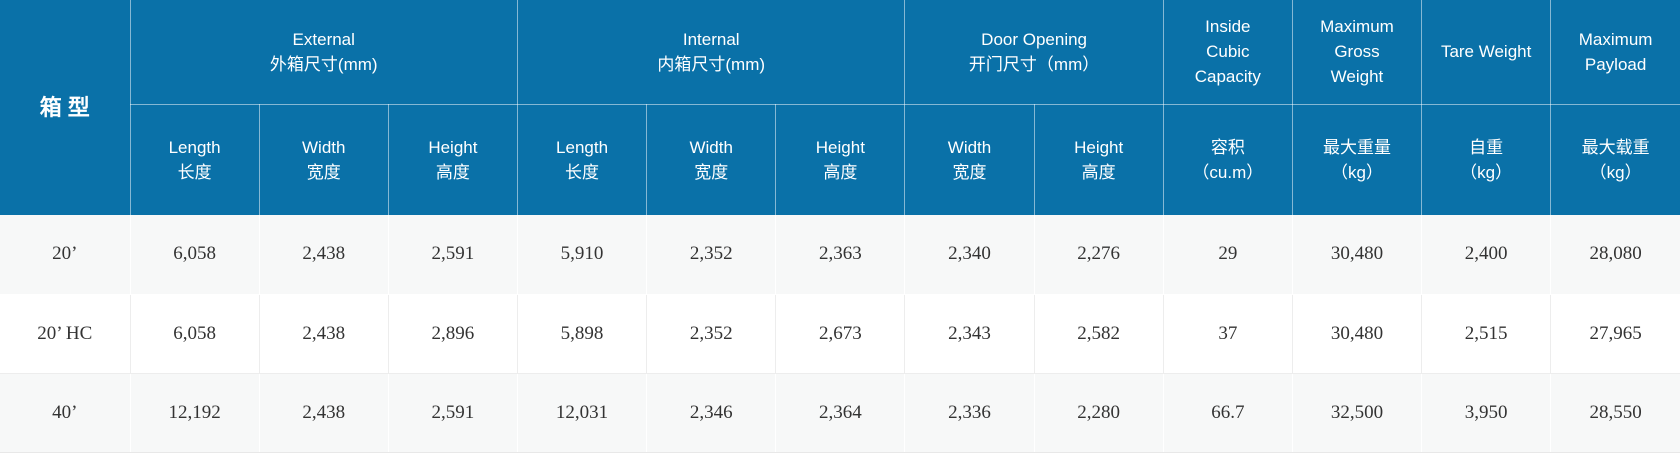 This screenshot has height=460, width=1680. What do you see at coordinates (1486, 147) in the screenshot?
I see `col-header-tare-line1: 自重` at bounding box center [1486, 147].